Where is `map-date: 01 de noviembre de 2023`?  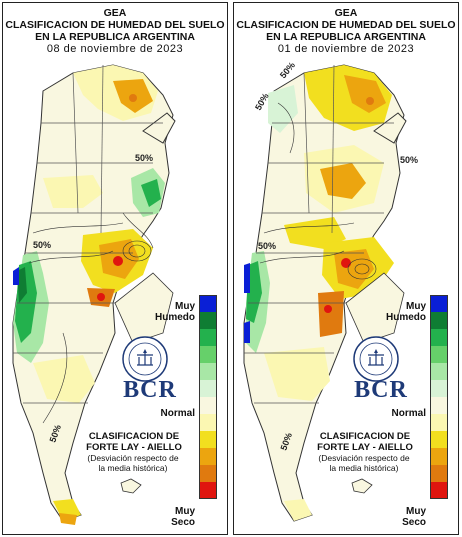 map-date: 01 de noviembre de 2023 is located at coordinates (346, 49).